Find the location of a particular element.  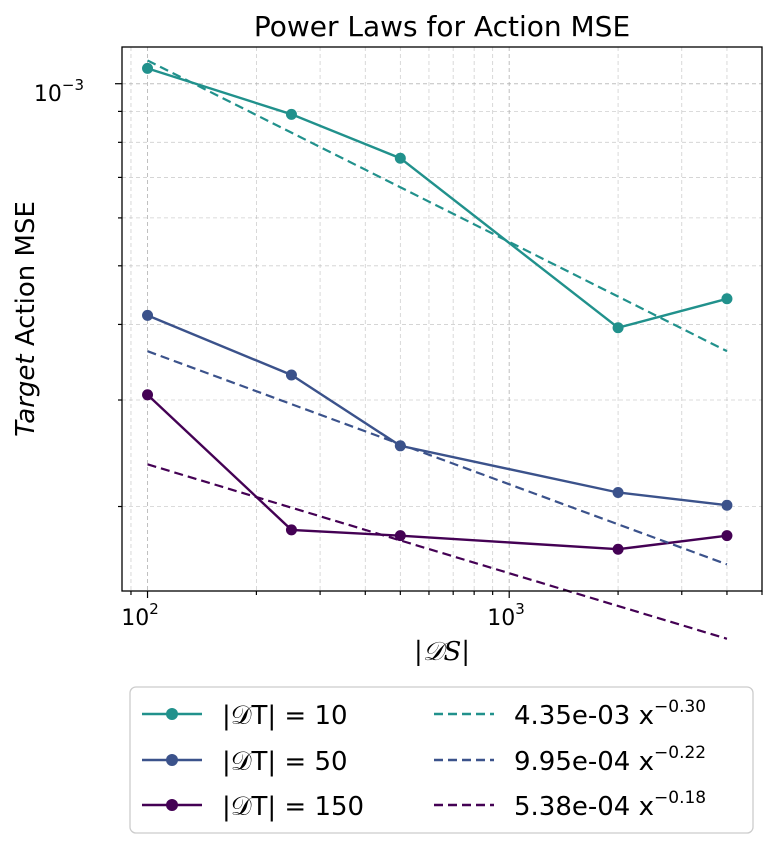

x-axis-label: |𝒟S| is located at coordinates (442, 652).